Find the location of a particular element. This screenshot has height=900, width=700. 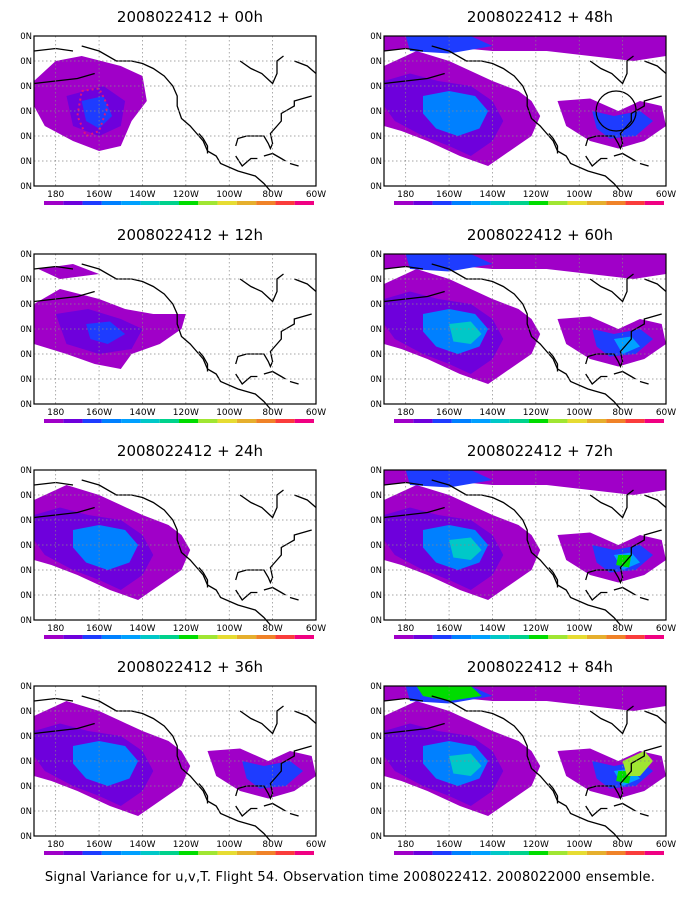

gridlines is located at coordinates (525, 761).